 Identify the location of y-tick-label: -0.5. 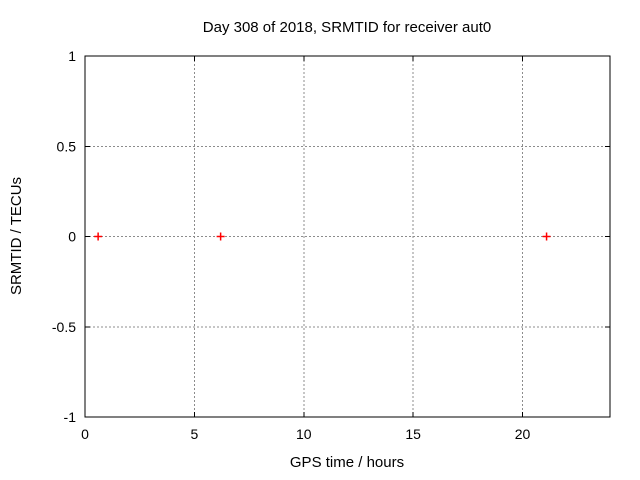
(64, 327).